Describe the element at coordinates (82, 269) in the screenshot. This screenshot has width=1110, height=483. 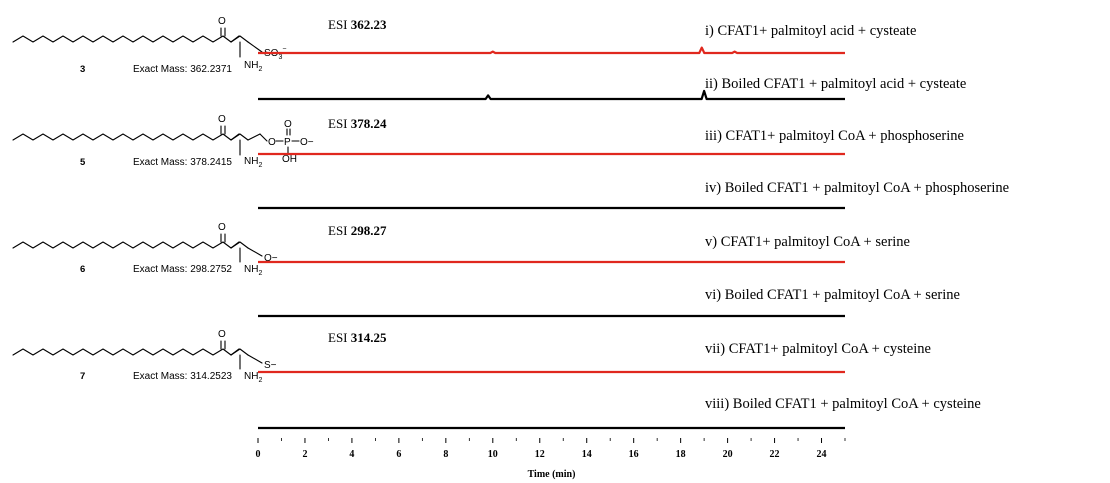
I see `compound-6-number: 6` at that location.